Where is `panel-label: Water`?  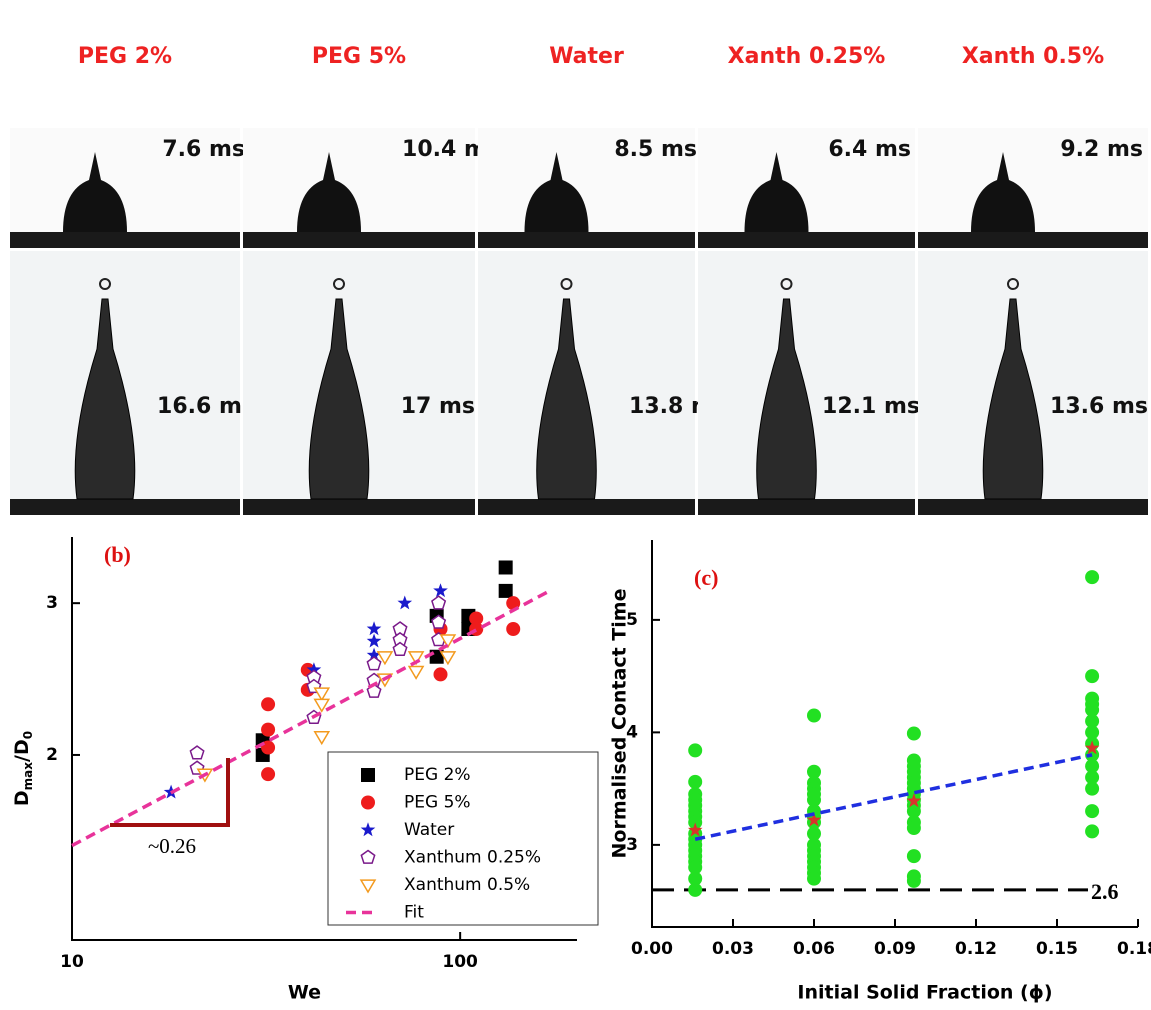
panel-label: Water is located at coordinates (586, 56).